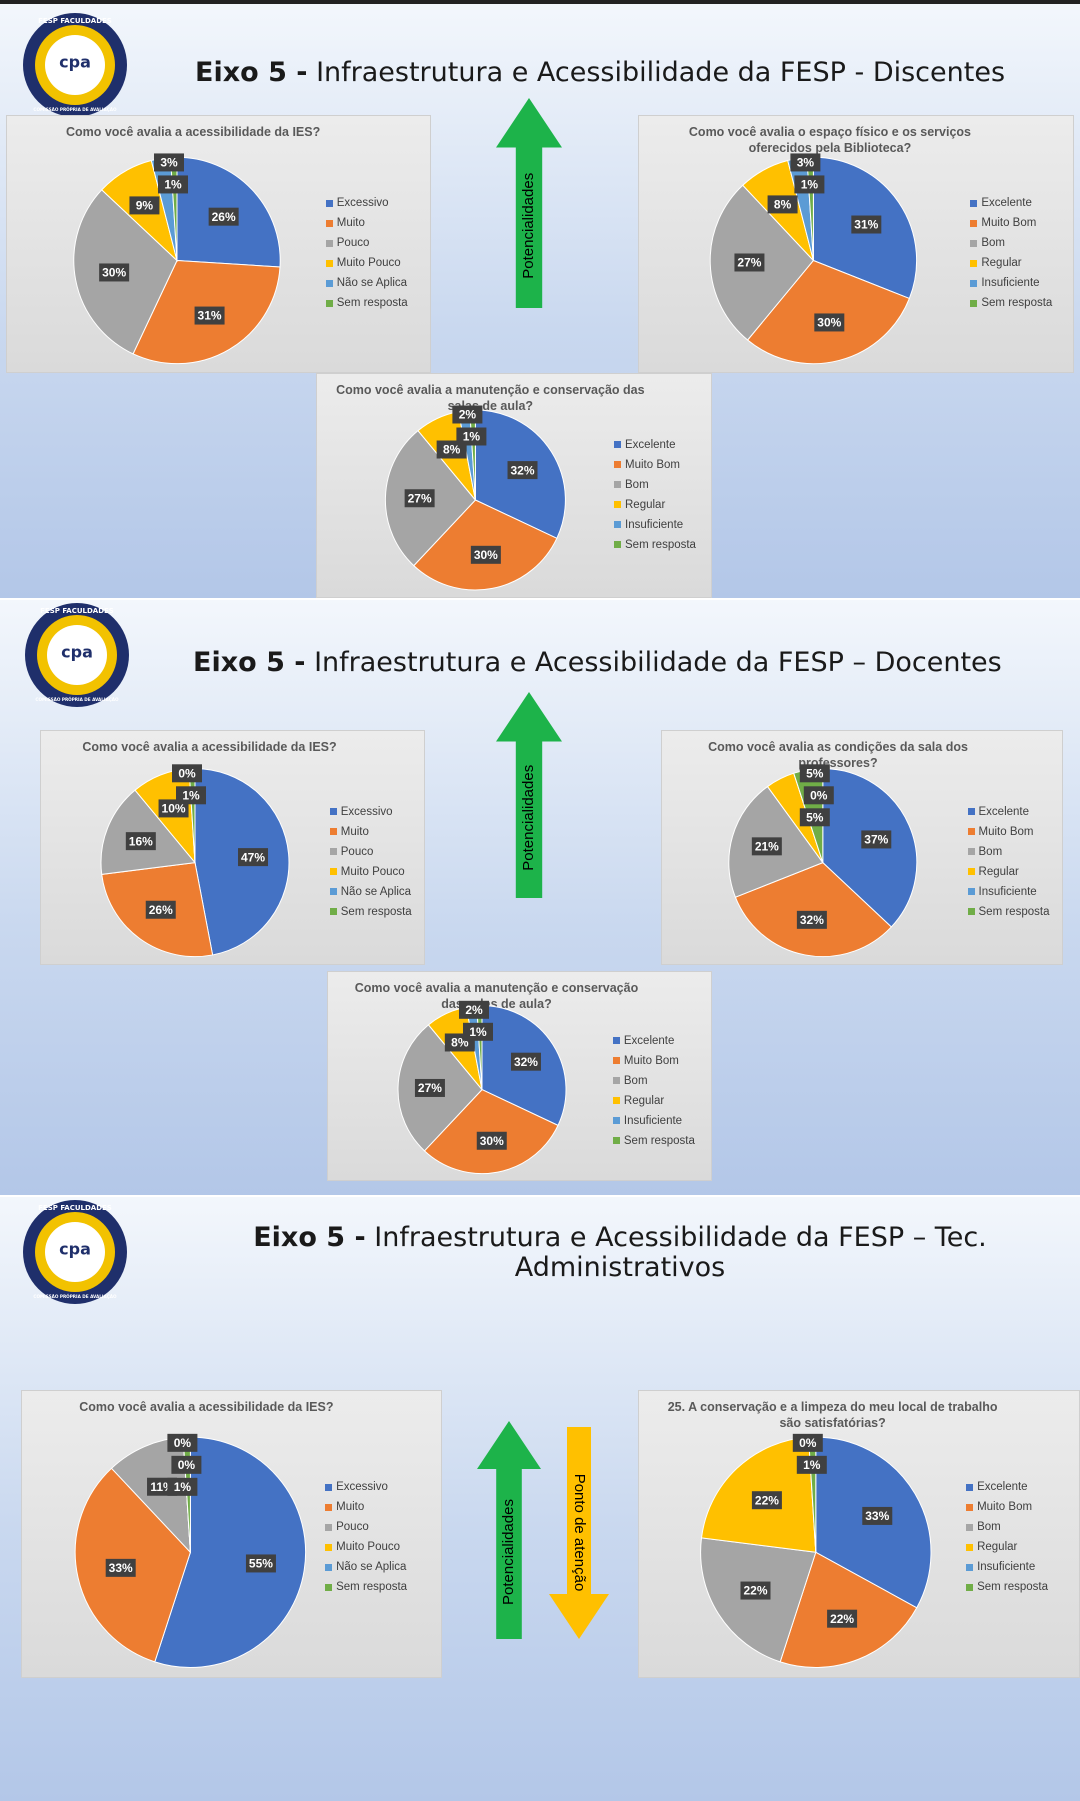  I want to click on pie: 47% 26% 16% 10% 0% 1%, so click(195, 861).